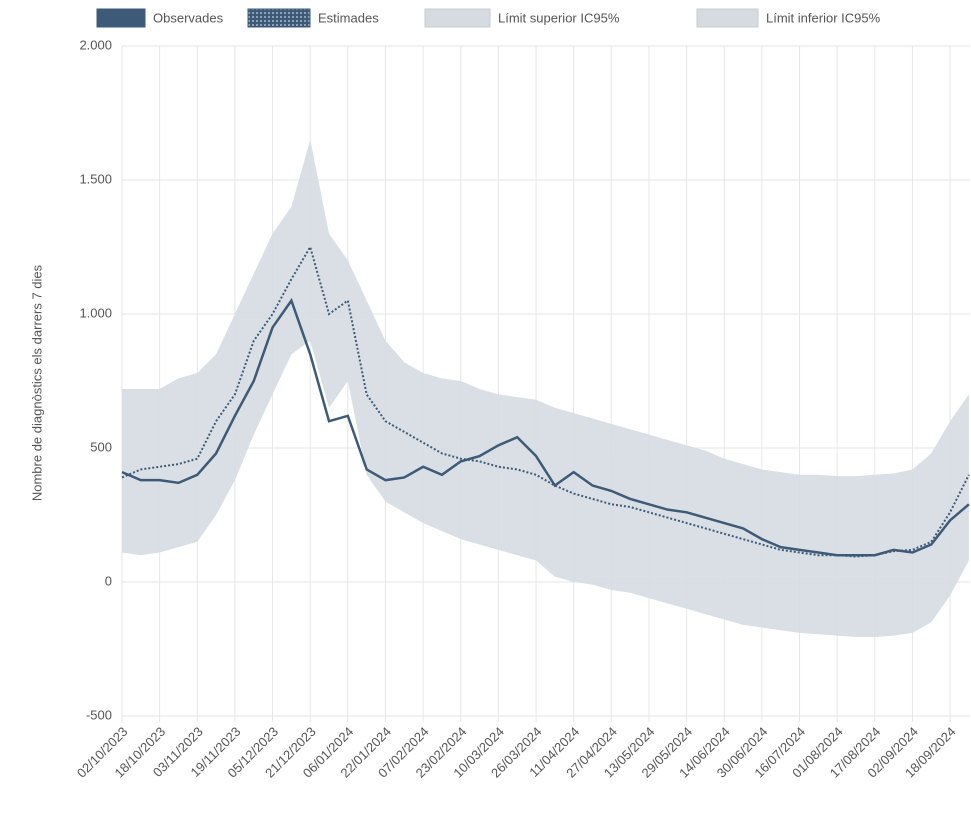 This screenshot has height=821, width=971. I want to click on legend-item: Observades, so click(160, 18).